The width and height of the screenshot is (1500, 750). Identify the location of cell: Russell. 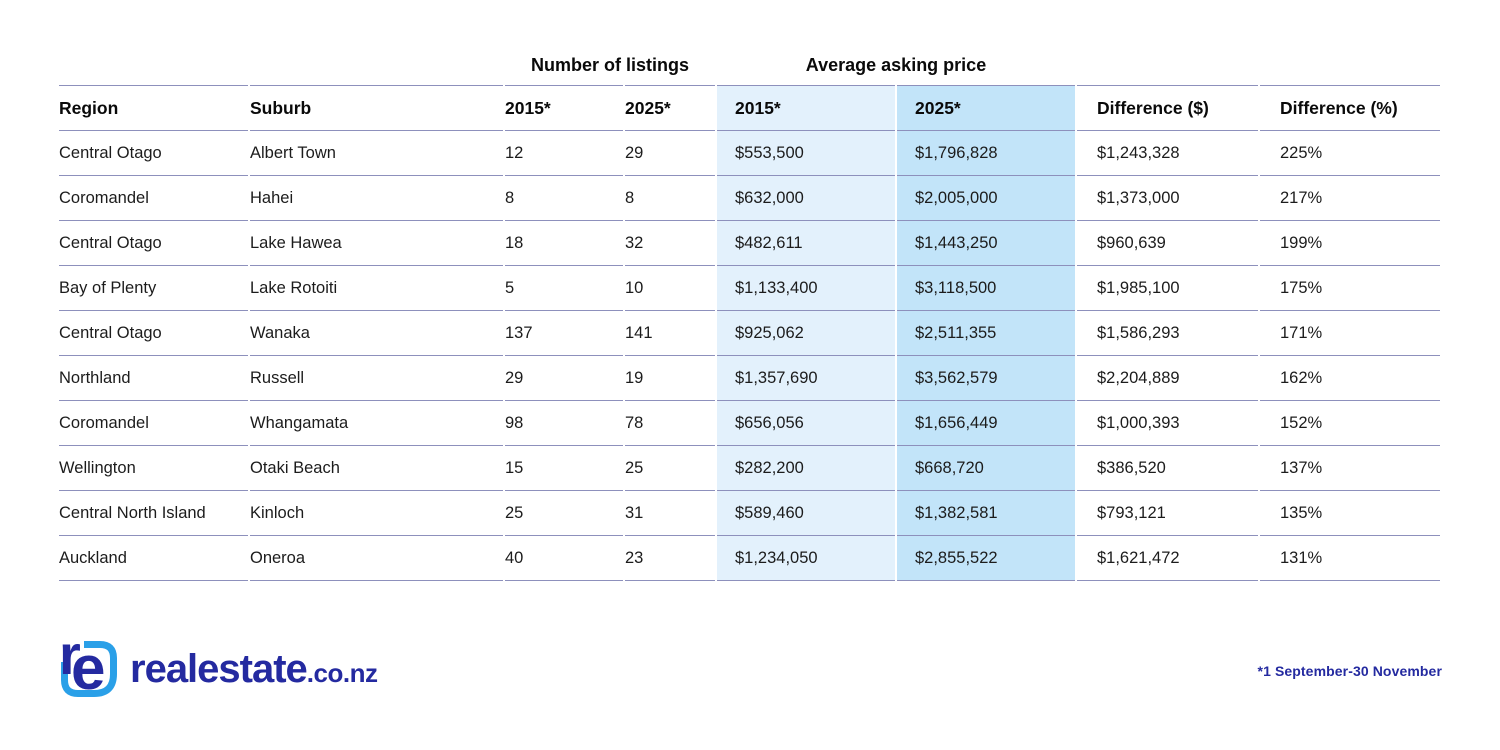
(376, 378).